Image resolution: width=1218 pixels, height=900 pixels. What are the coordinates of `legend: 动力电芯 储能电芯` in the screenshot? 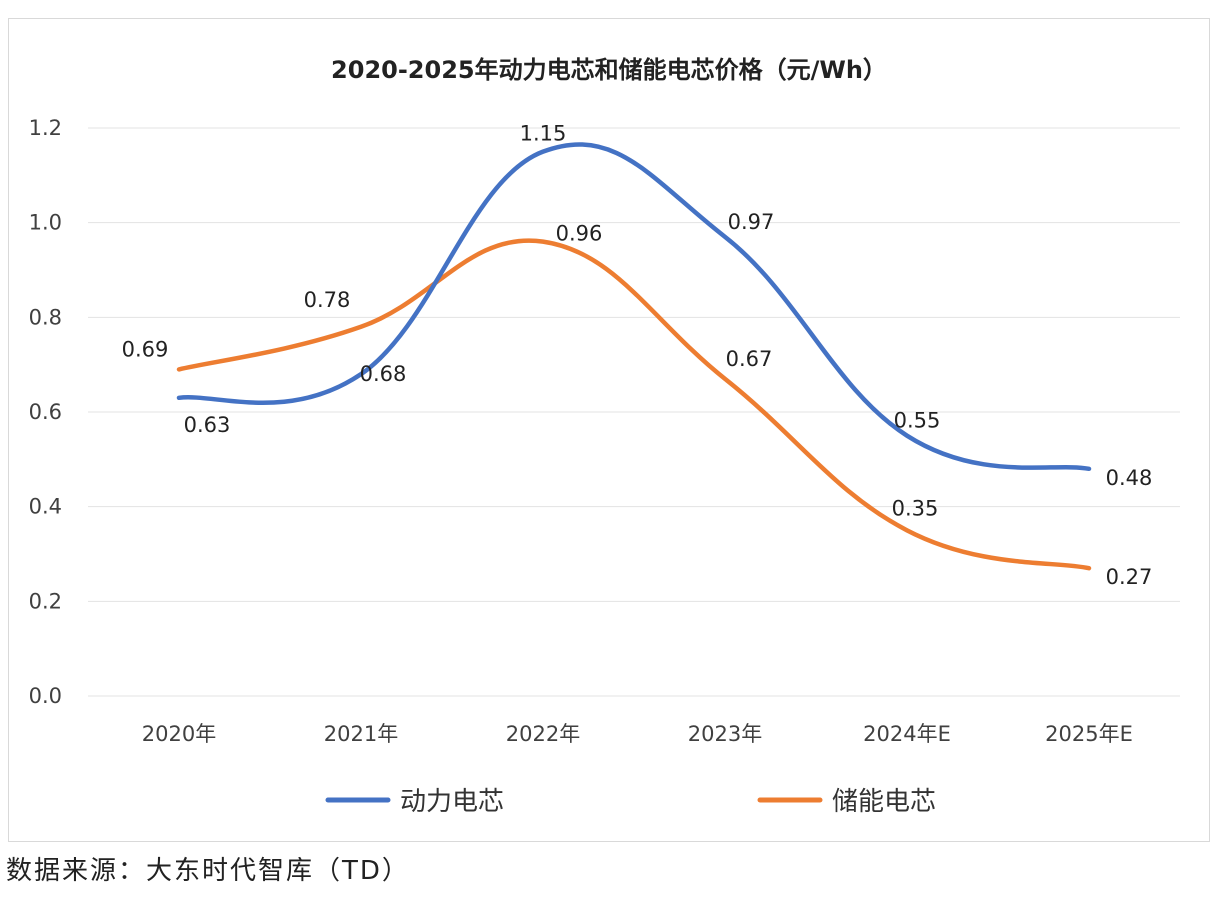 It's located at (630, 802).